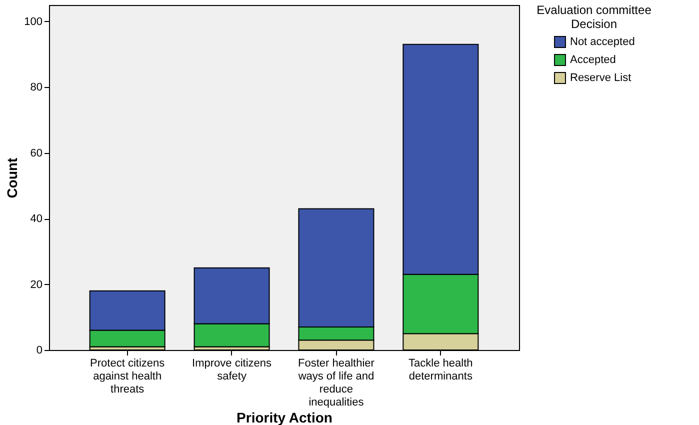 The width and height of the screenshot is (699, 425). I want to click on y-tick-label: 60, so click(36, 153).